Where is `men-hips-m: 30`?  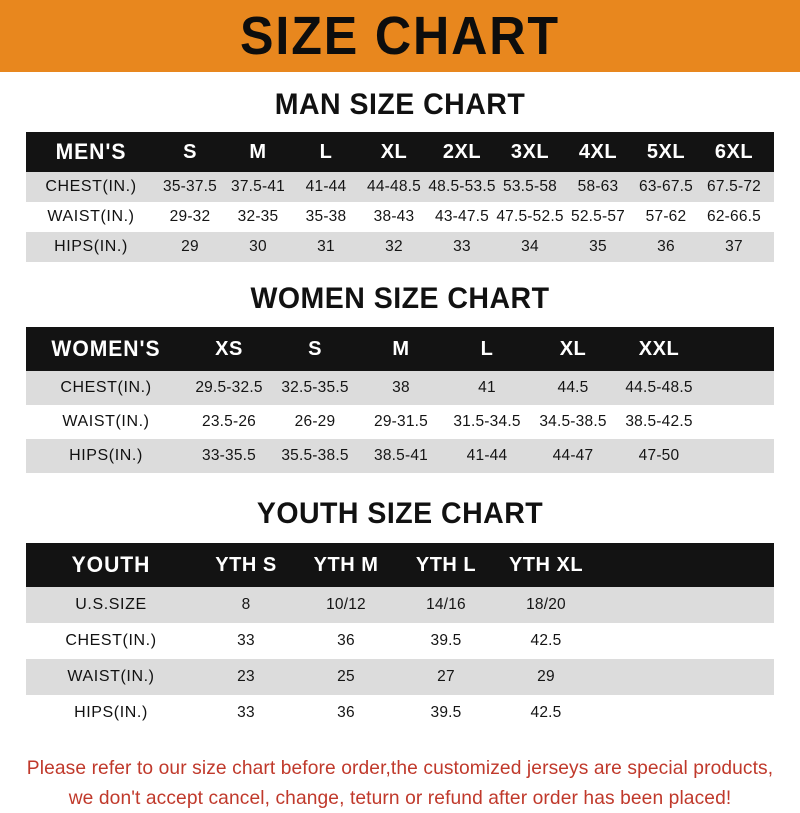 men-hips-m: 30 is located at coordinates (258, 246).